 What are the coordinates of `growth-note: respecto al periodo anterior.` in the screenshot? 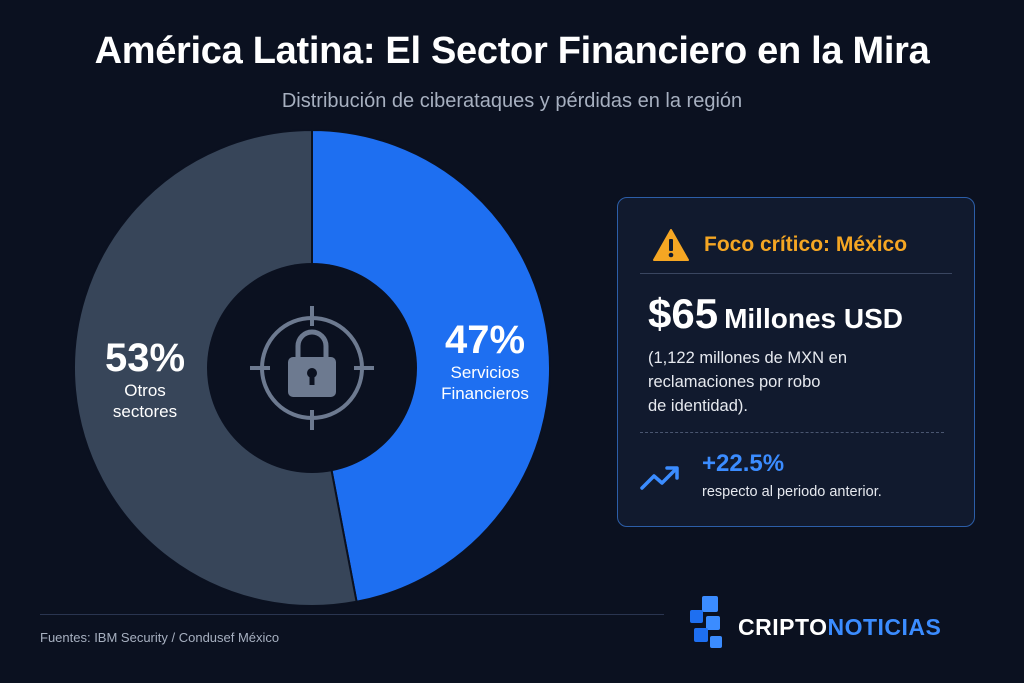 It's located at (792, 492).